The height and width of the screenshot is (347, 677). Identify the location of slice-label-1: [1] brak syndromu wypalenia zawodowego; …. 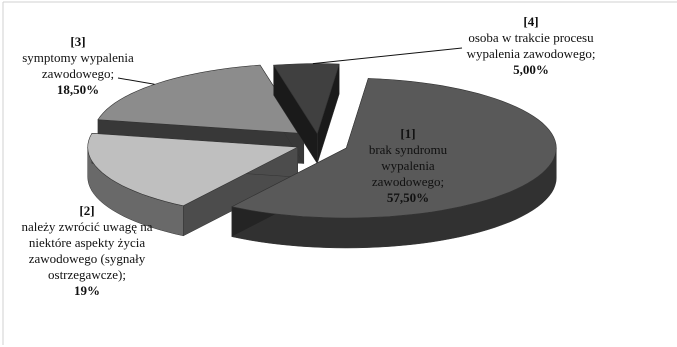
(408, 166).